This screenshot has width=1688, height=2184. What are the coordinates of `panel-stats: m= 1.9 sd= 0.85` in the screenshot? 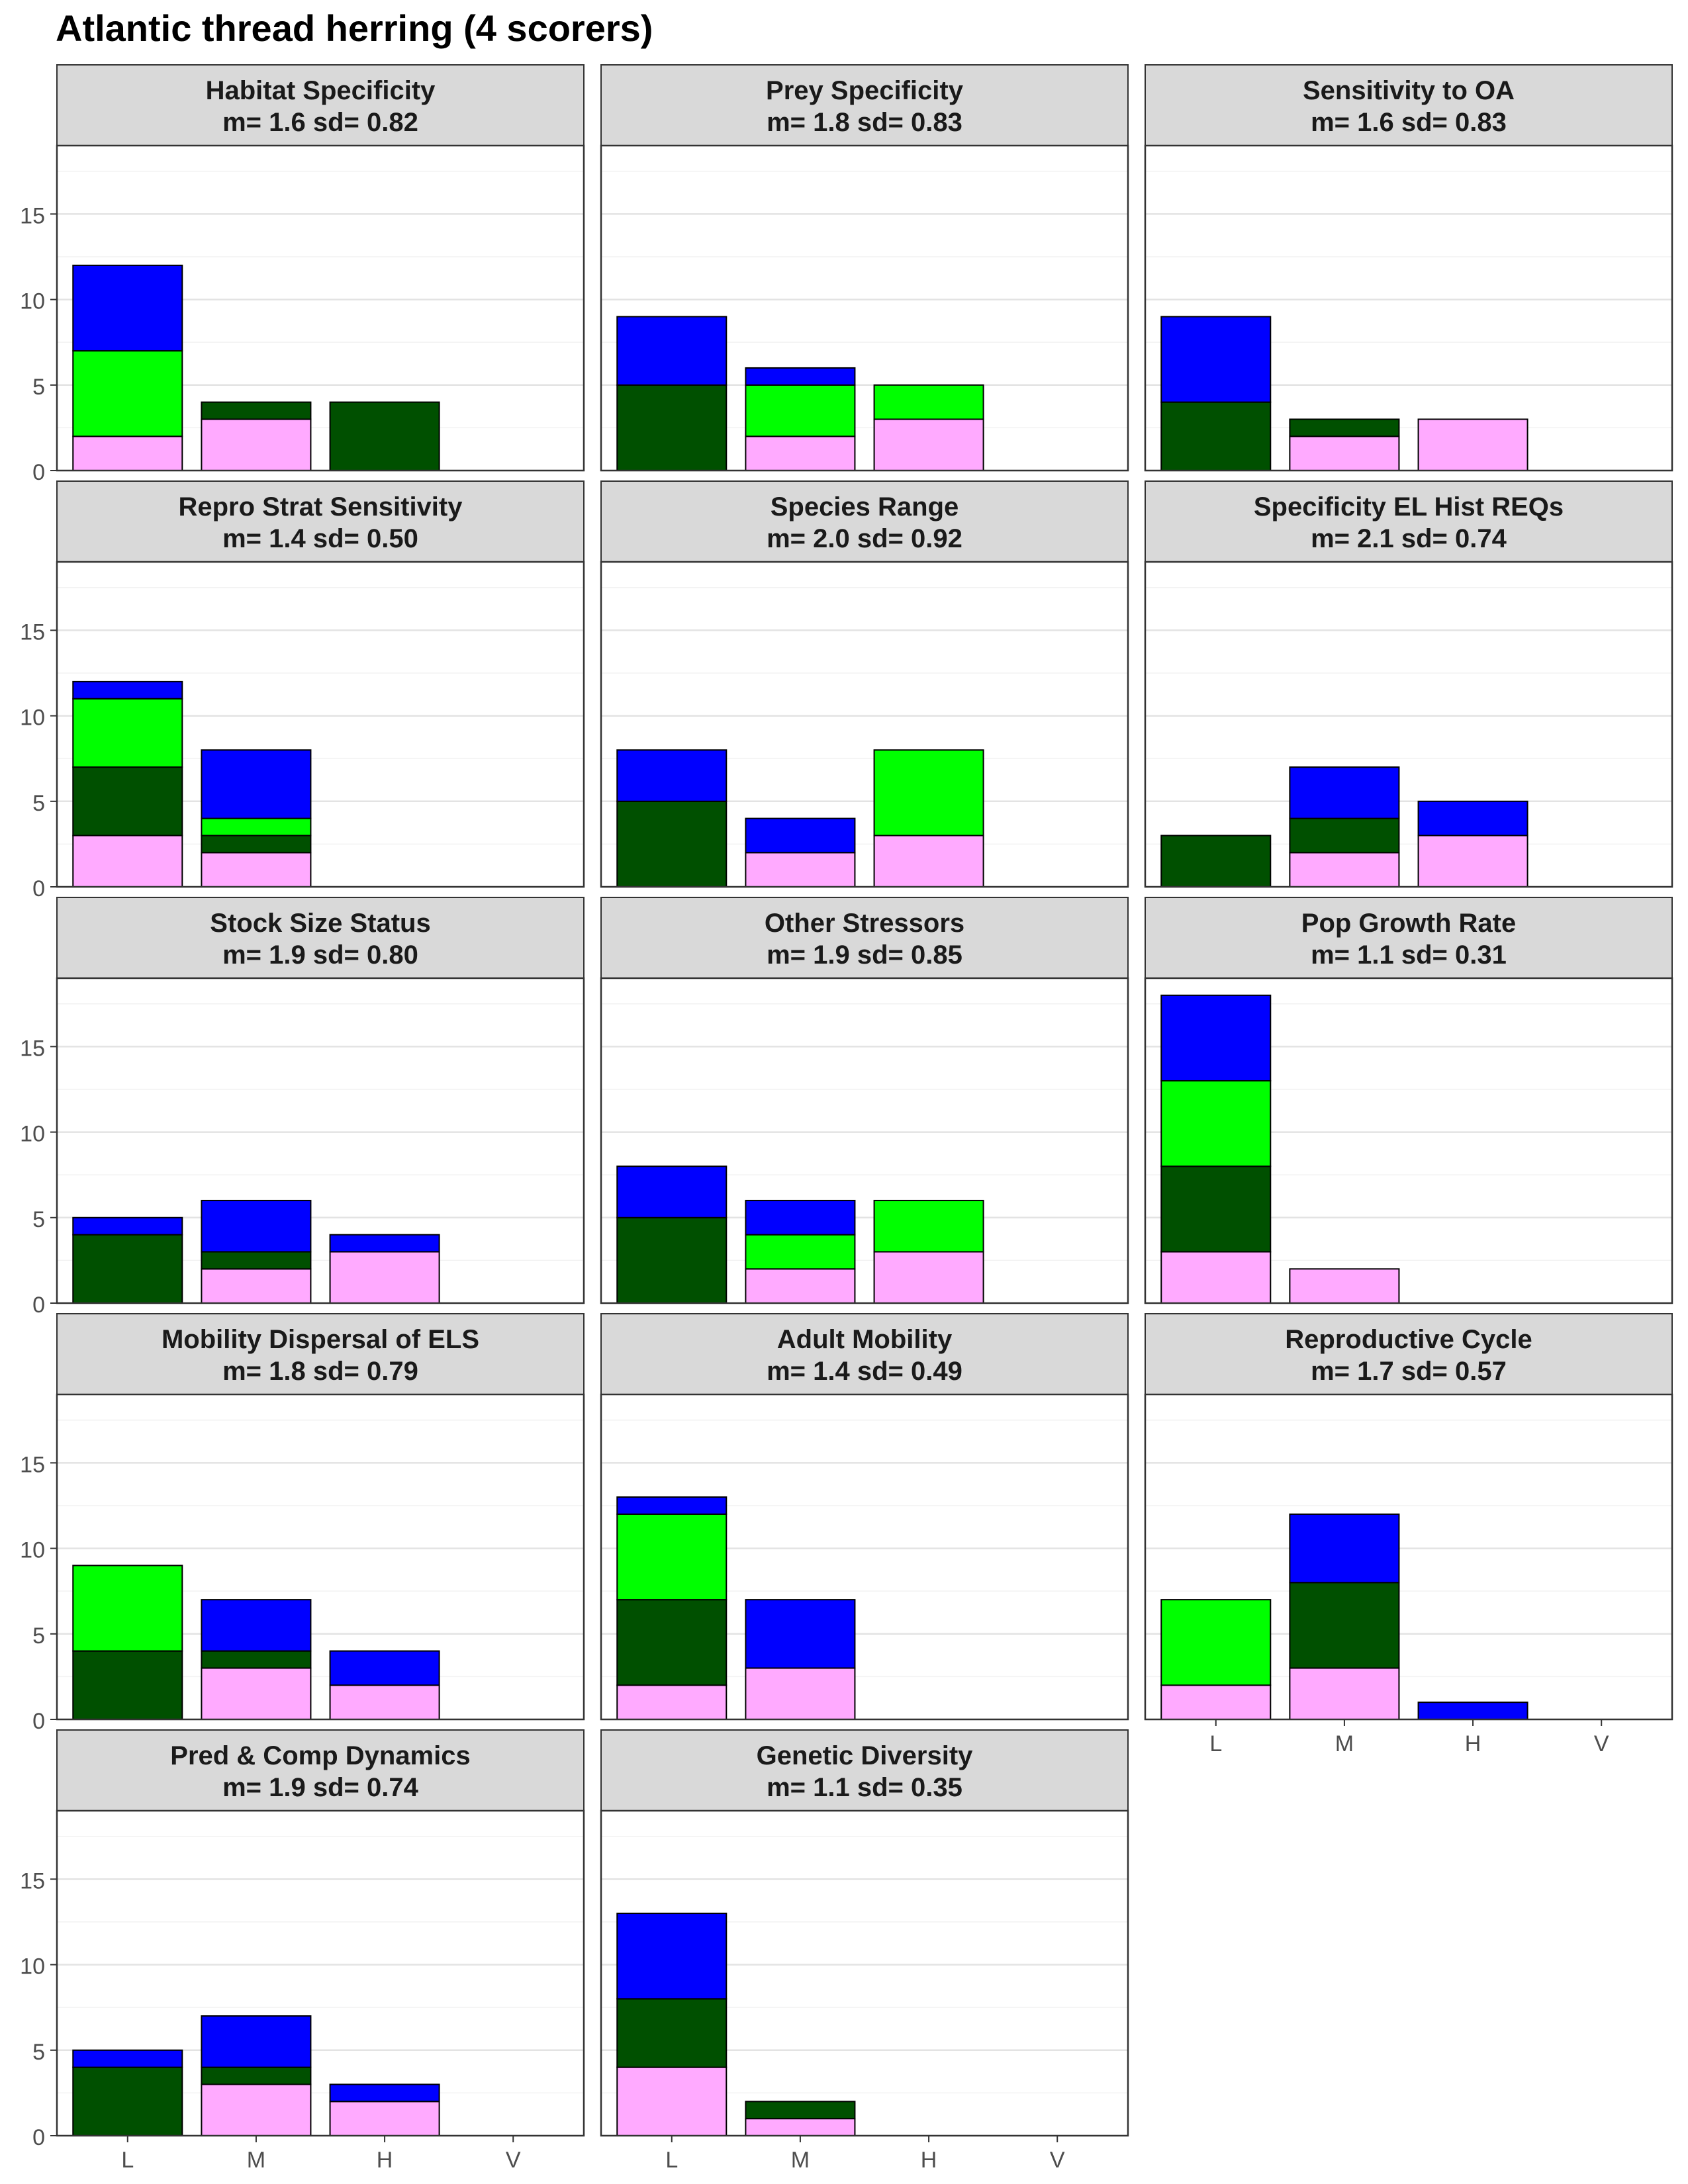 It's located at (864, 955).